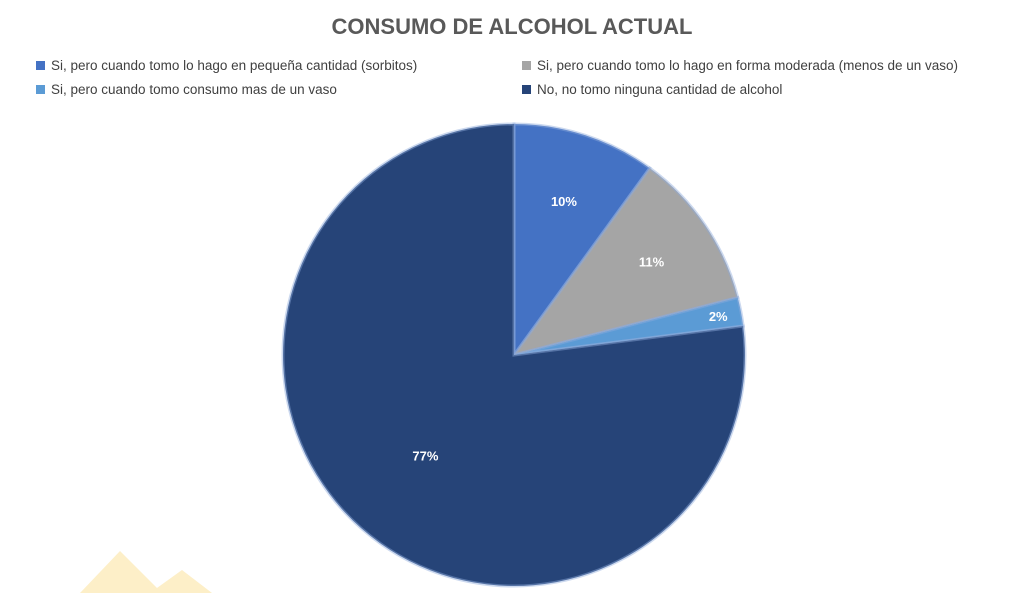 The image size is (1024, 593). I want to click on data-label-mas-de-un-vaso: 2%, so click(718, 316).